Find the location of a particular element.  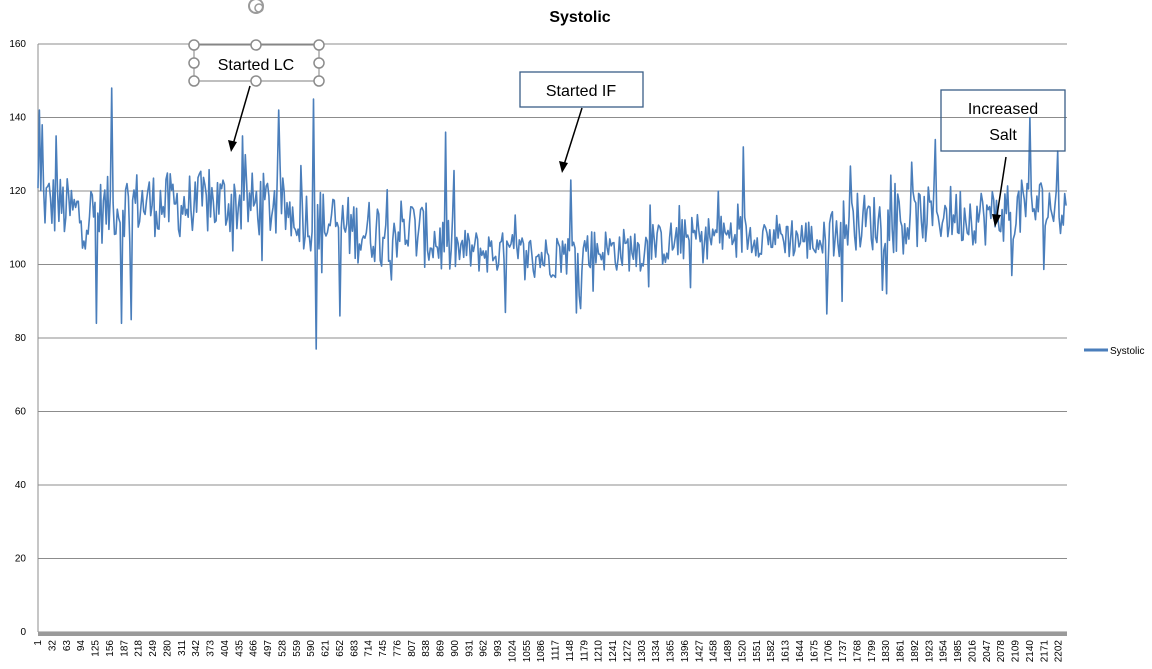

x-tick-label: 32 is located at coordinates (52, 646).